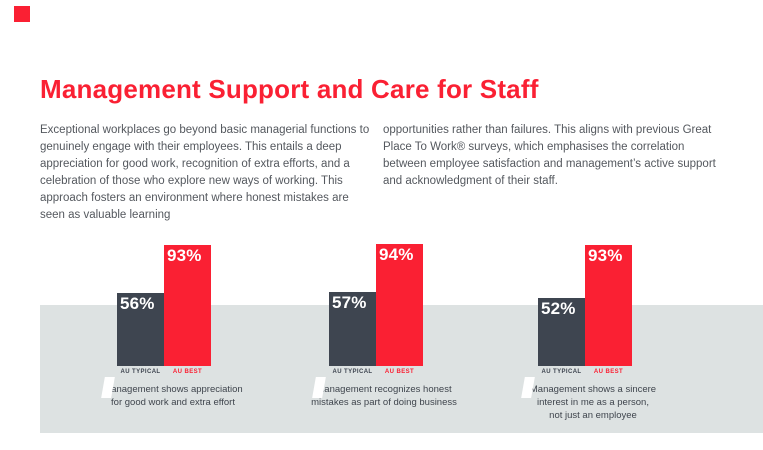 The height and width of the screenshot is (450, 763). Describe the element at coordinates (399, 305) in the screenshot. I see `bar-au-best: 94%` at that location.